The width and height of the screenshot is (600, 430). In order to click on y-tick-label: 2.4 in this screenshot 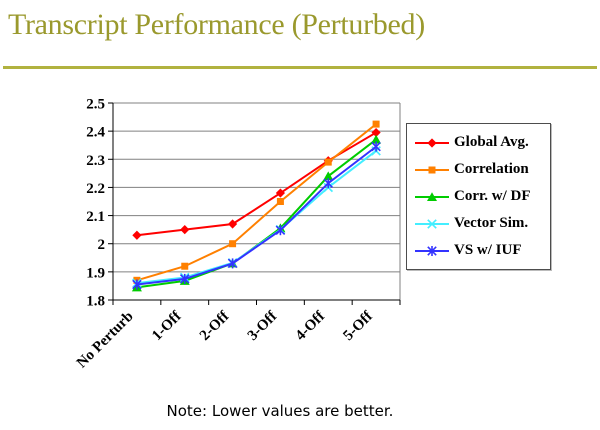, I will do `click(95, 133)`.